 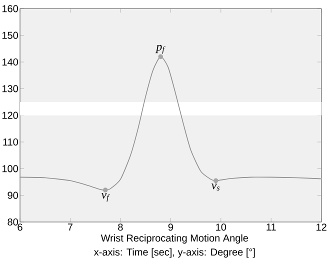 I want to click on y-tick-label: 120, so click(x=10, y=115).